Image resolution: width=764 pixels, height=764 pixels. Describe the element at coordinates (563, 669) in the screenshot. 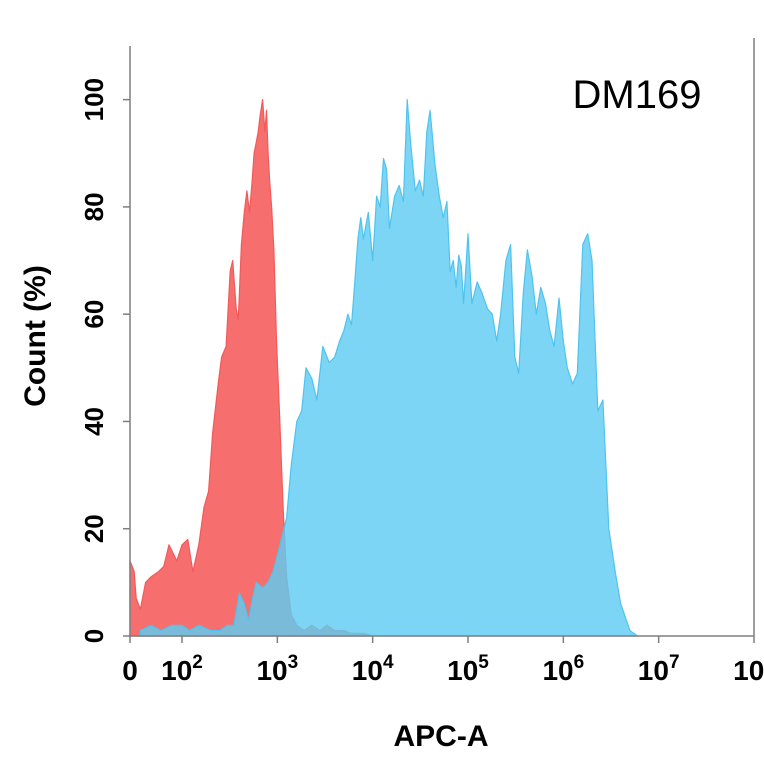

I see `x-tick-label: 10⁶` at that location.